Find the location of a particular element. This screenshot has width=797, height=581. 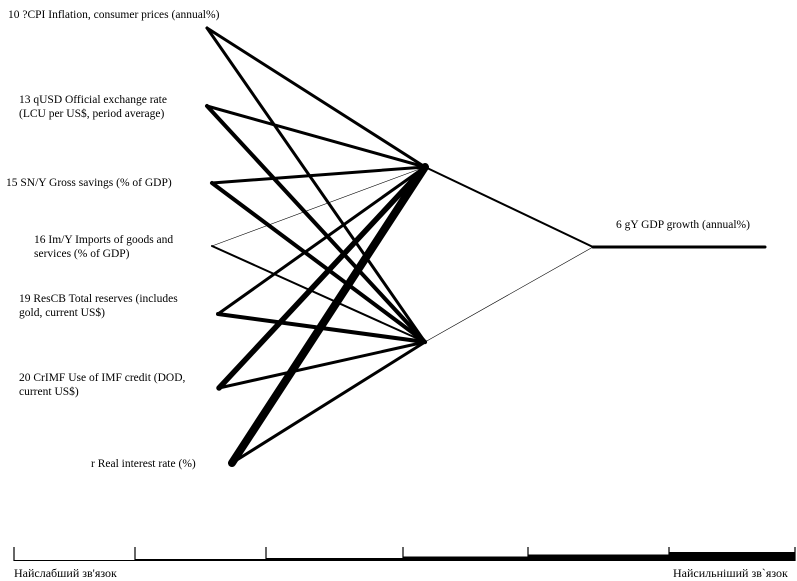

edge-h1-output is located at coordinates (509, 207).